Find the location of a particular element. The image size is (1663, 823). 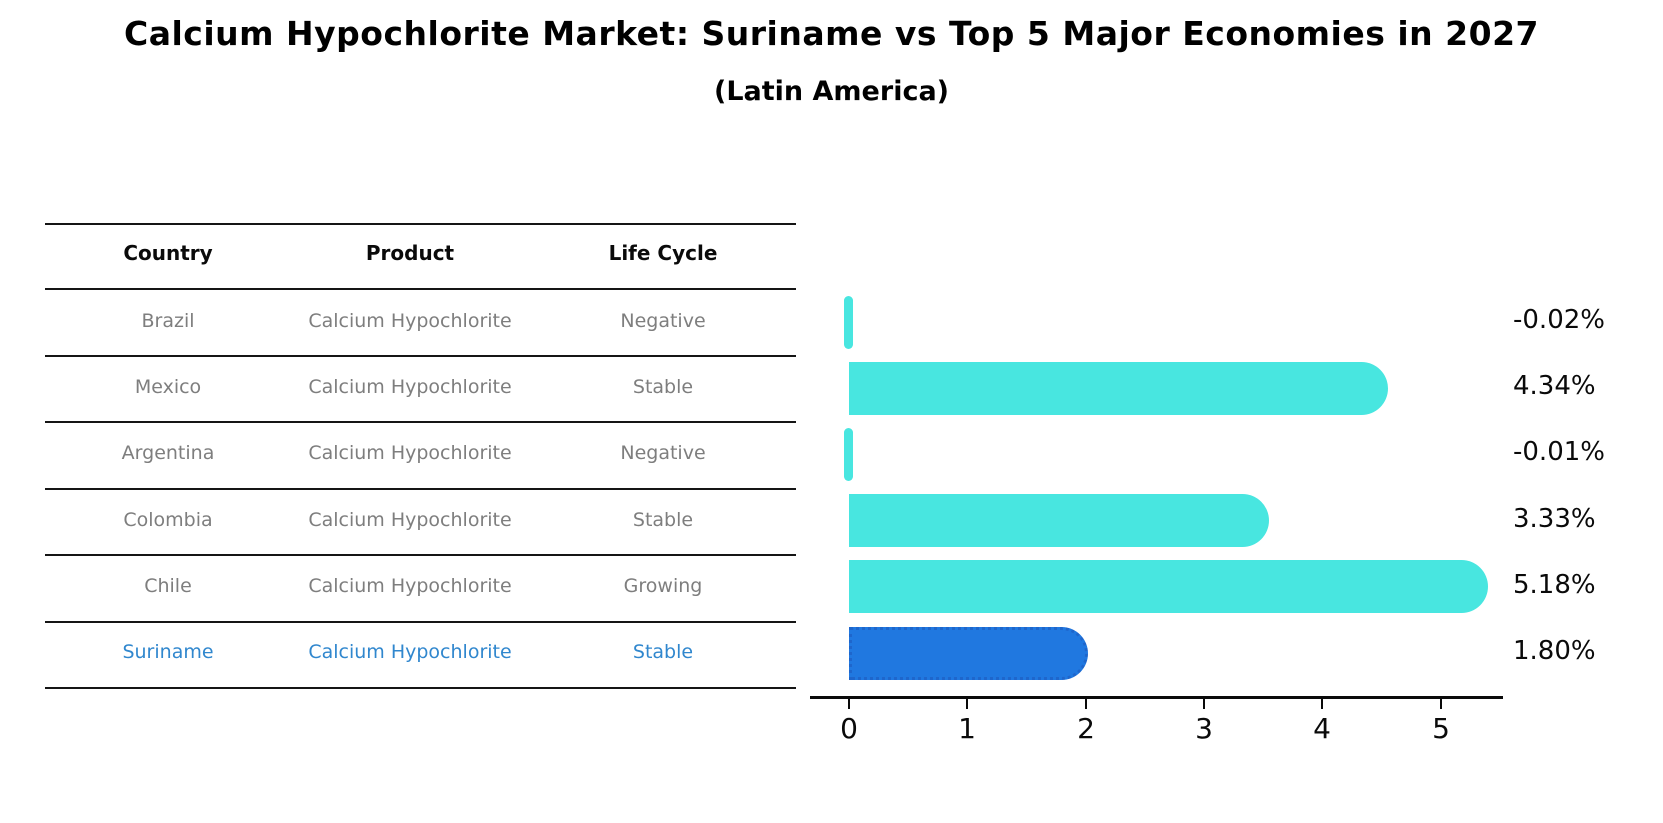

table-row: Chile Calcium Hypochlorite Growing is located at coordinates (420, 590).